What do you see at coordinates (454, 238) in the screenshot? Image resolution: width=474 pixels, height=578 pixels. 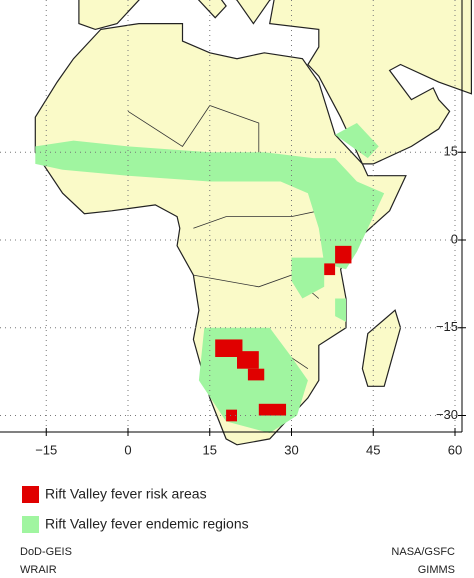 I see `y-tick-label: 0` at bounding box center [454, 238].